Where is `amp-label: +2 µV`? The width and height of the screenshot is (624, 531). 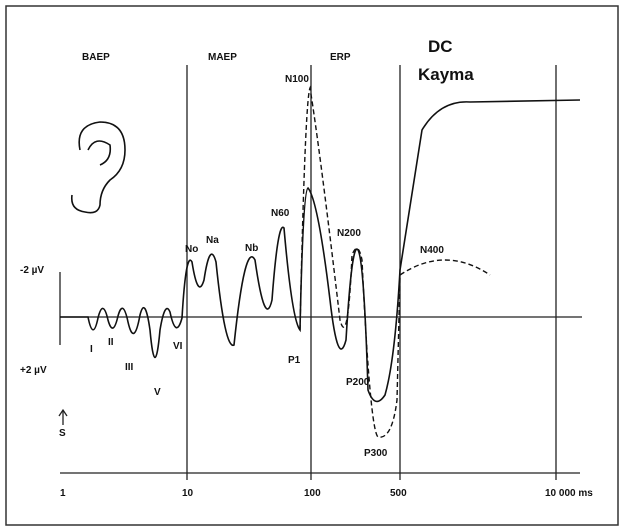
amp-label: +2 µV is located at coordinates (33, 370).